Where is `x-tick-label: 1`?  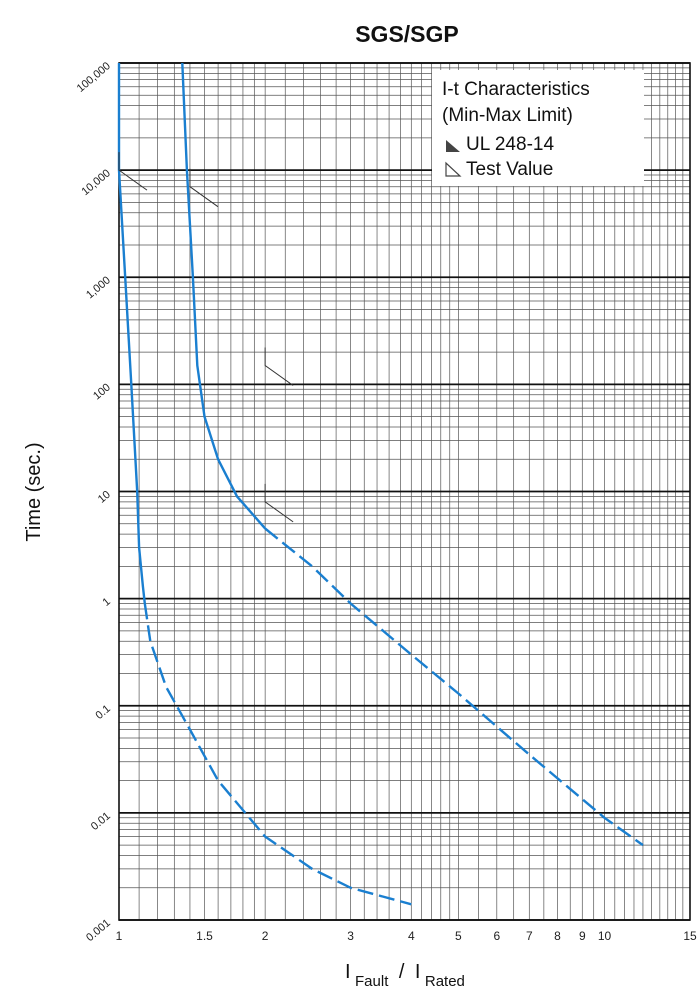 x-tick-label: 1 is located at coordinates (119, 936).